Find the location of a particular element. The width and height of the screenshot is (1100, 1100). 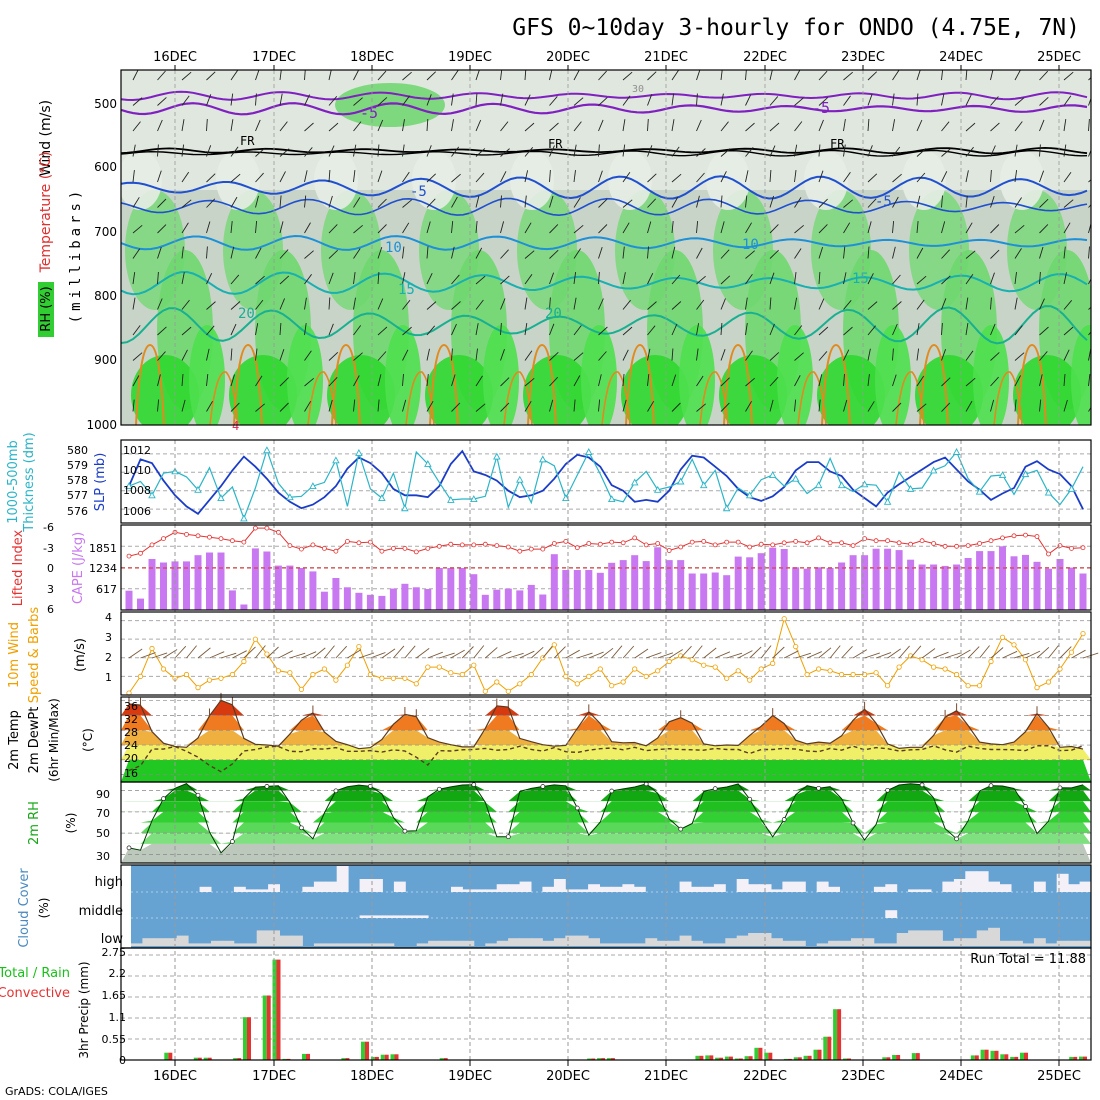

bottom-tick-17dec: 17DEC is located at coordinates (274, 1076).